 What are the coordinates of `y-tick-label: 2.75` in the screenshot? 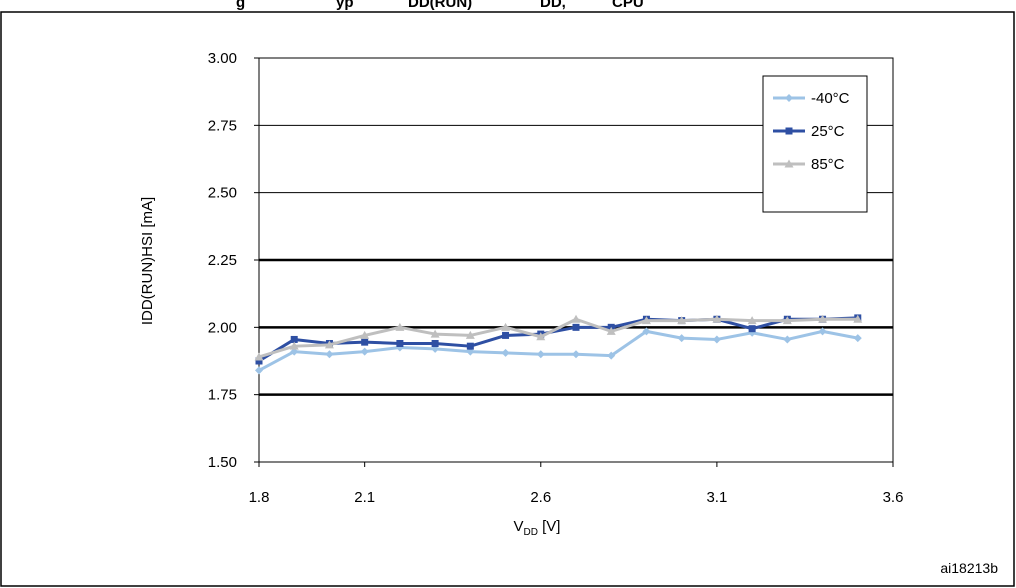 It's located at (222, 125).